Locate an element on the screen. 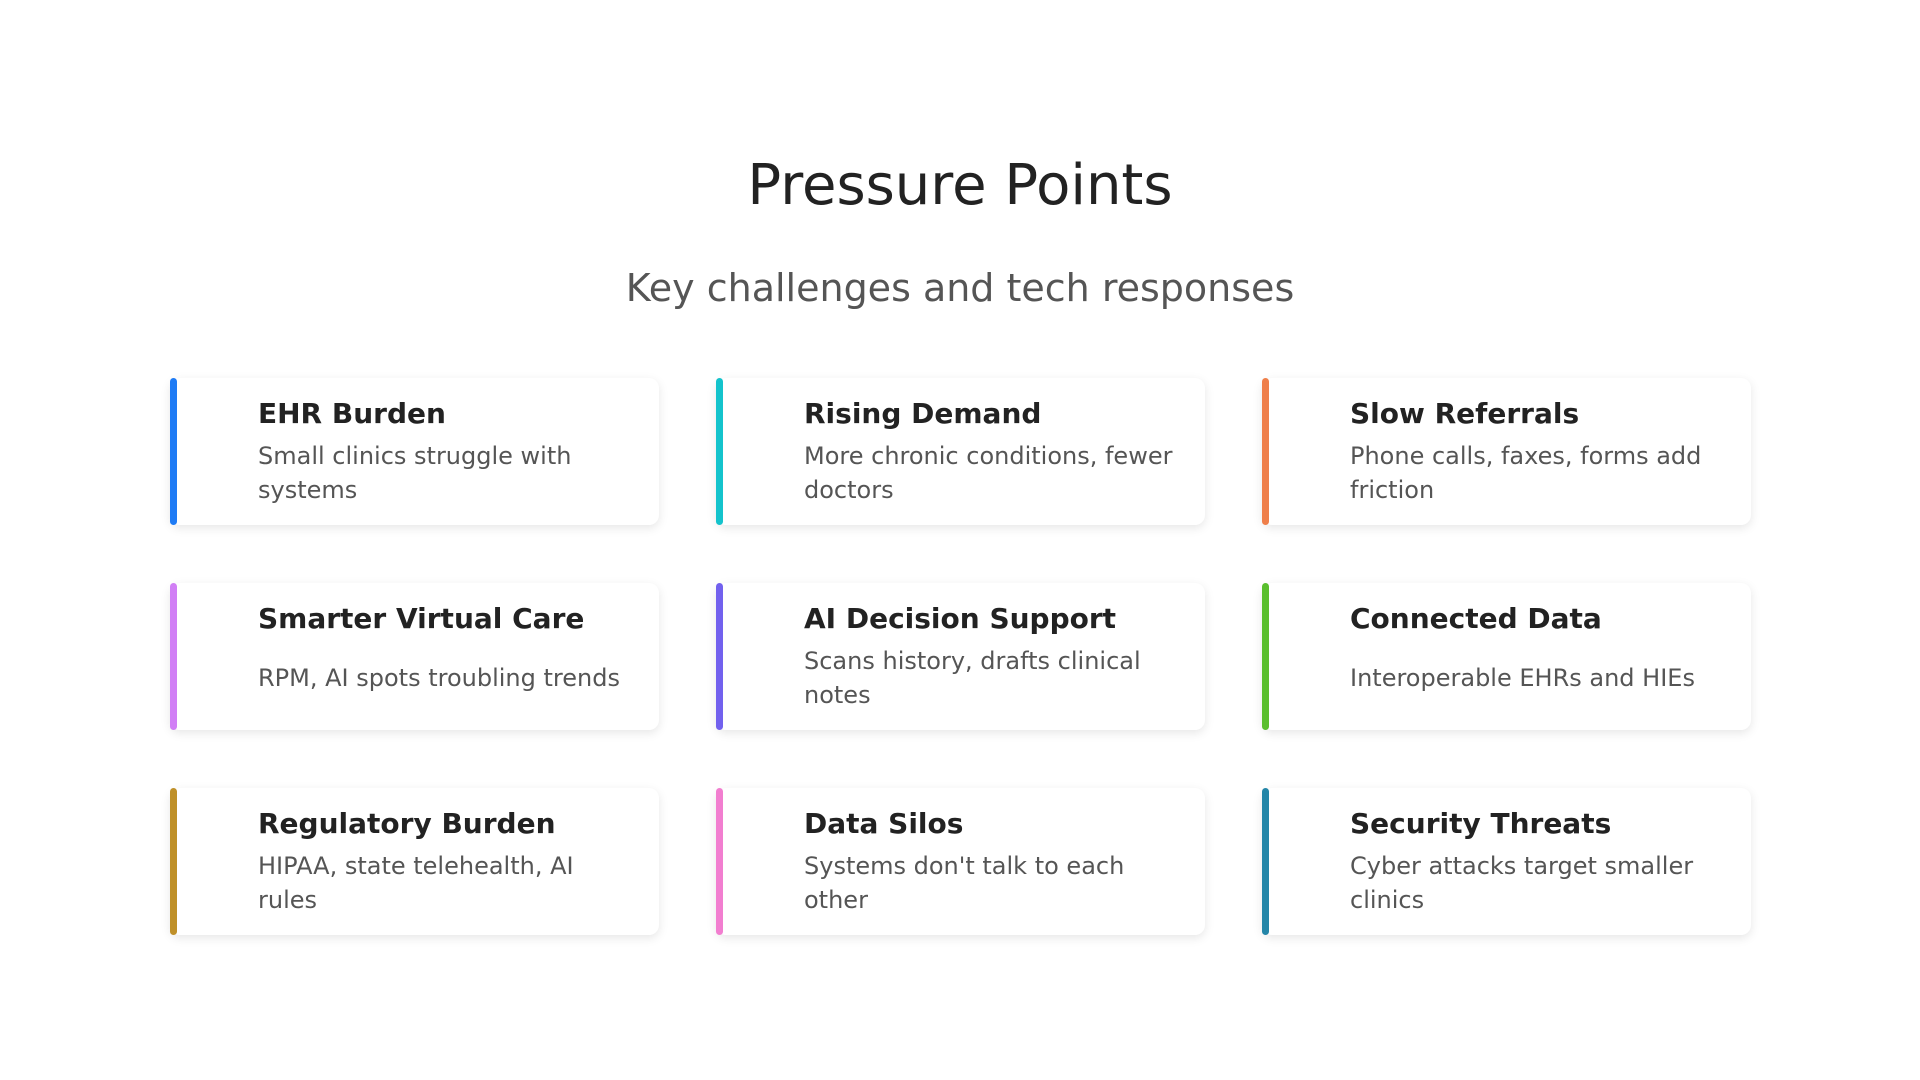 The height and width of the screenshot is (1080, 1920). card-body: HIPAA, state telehealth, AI rules is located at coordinates (443, 882).